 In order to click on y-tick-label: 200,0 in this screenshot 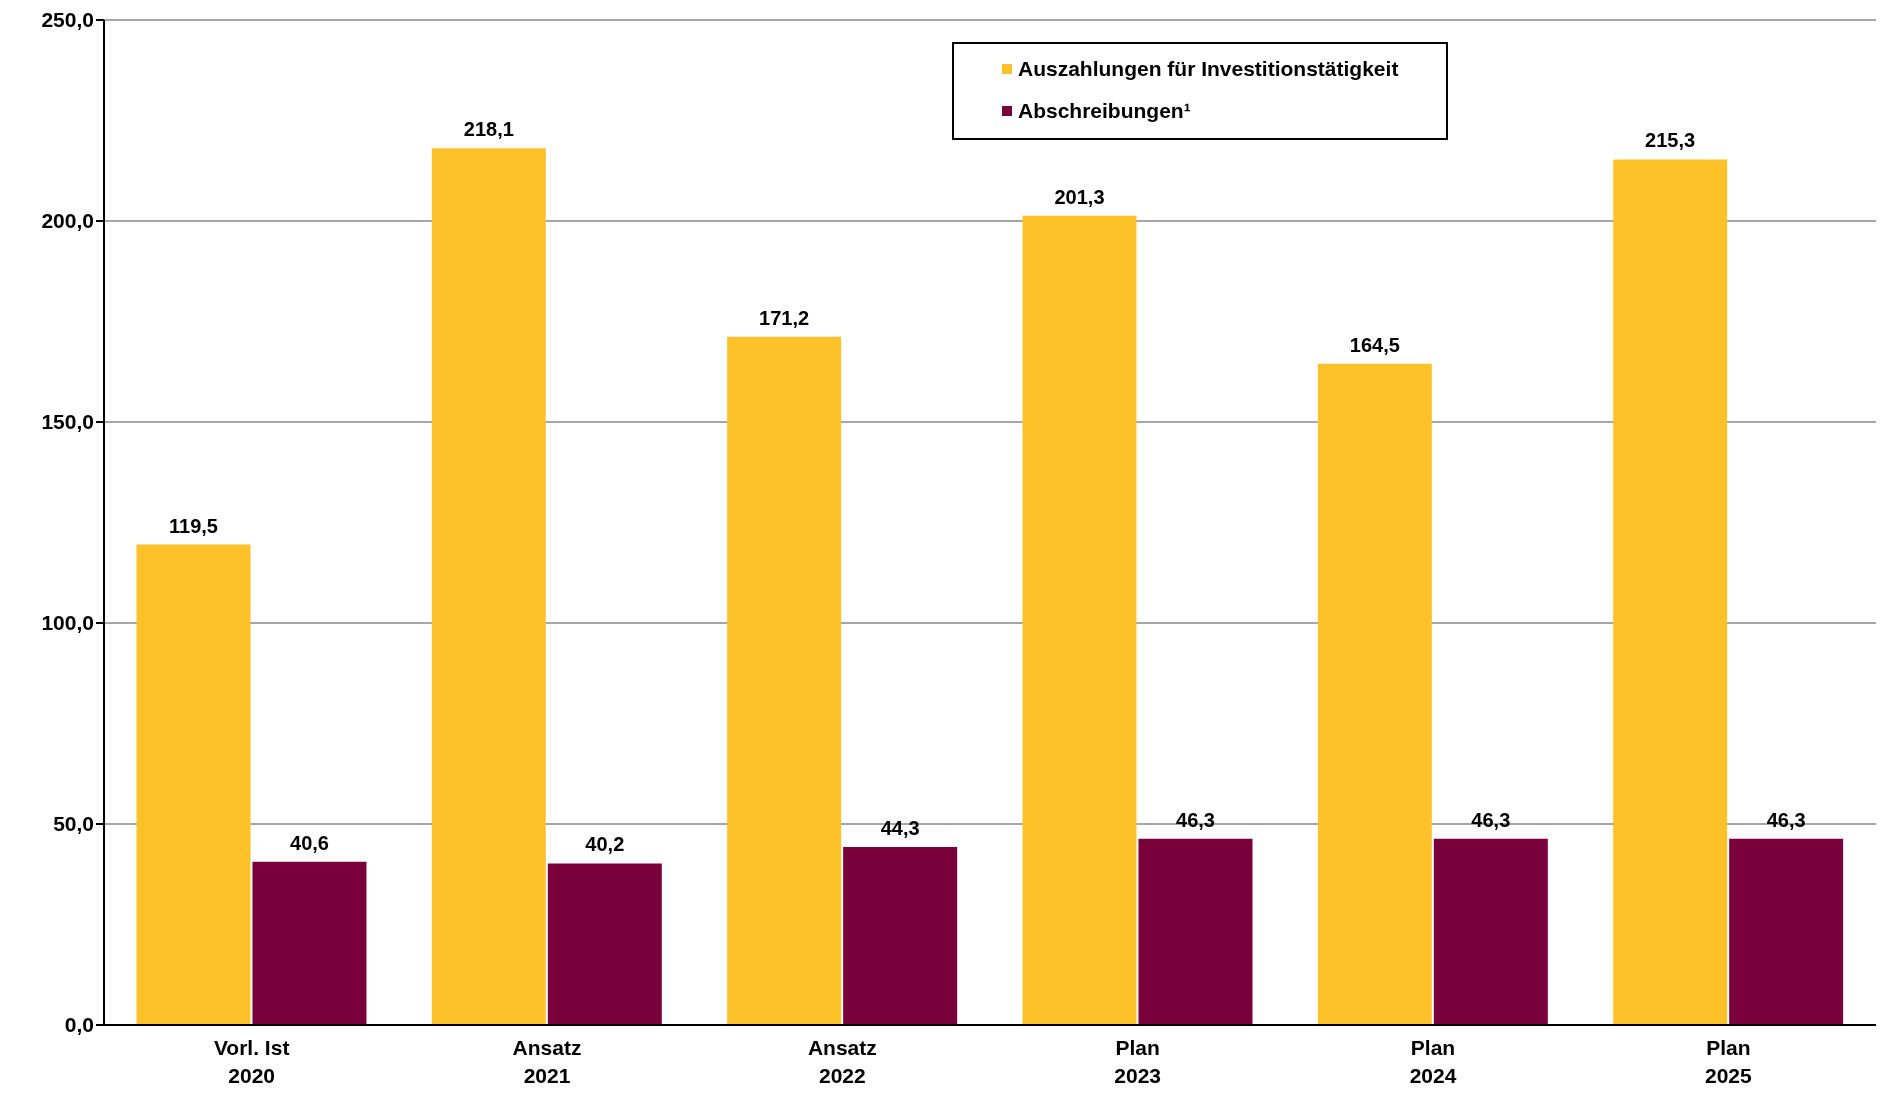, I will do `click(67, 221)`.